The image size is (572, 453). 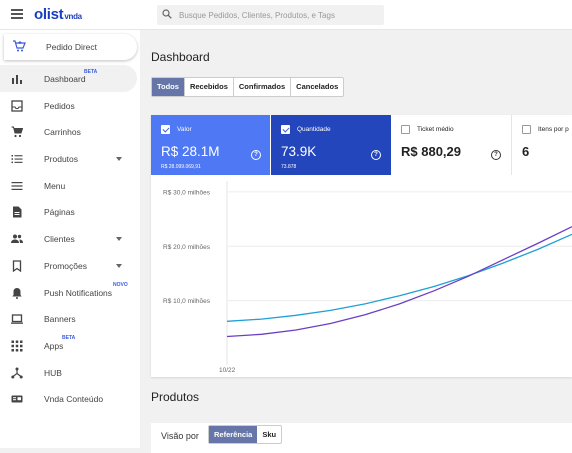 I want to click on logo-text: olist, so click(x=49, y=14).